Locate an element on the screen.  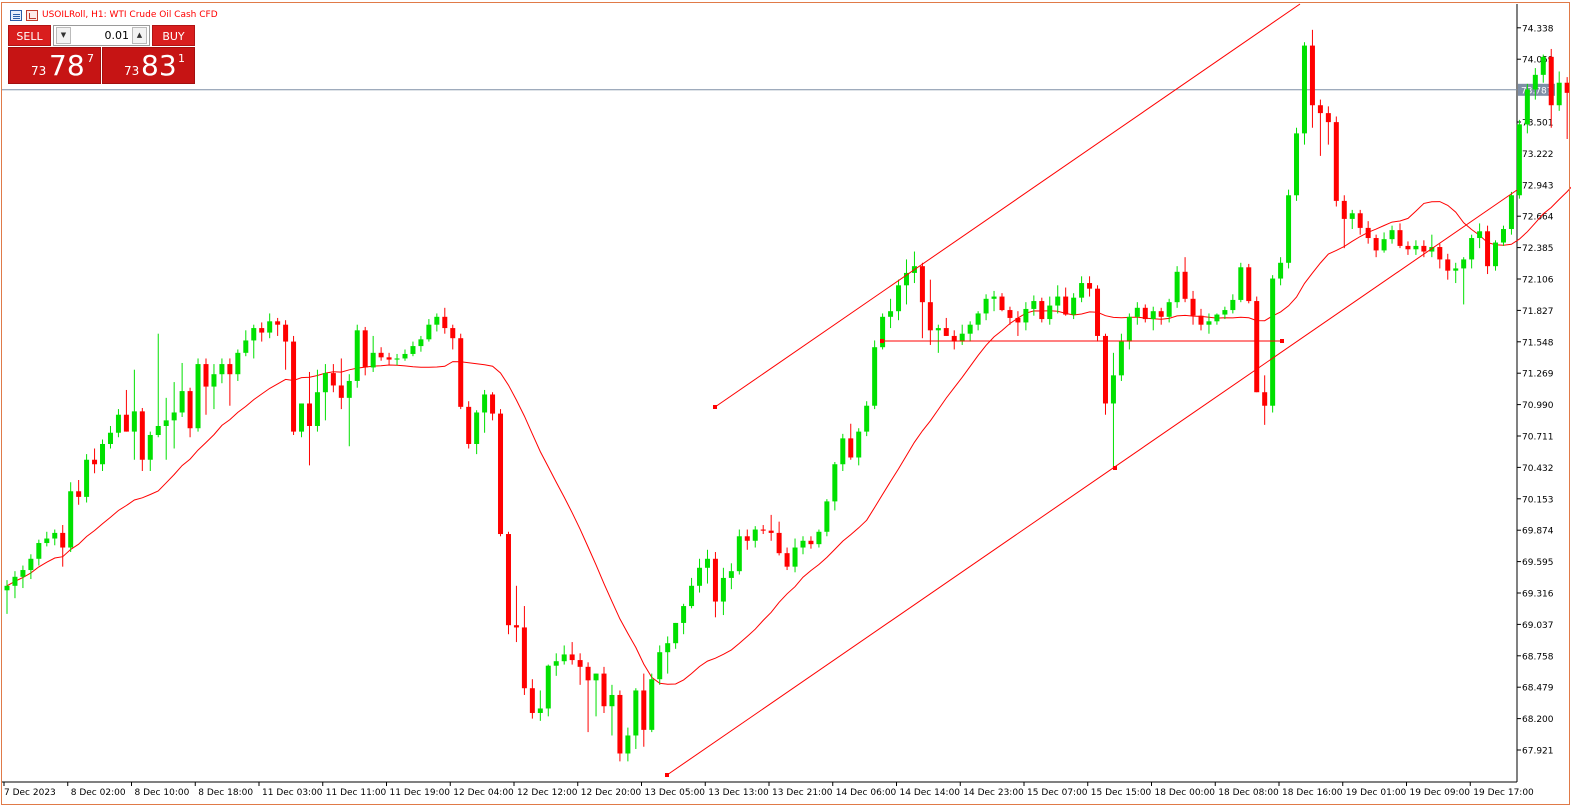
time-tick-label: 11 Dec 03:00 is located at coordinates (292, 793).